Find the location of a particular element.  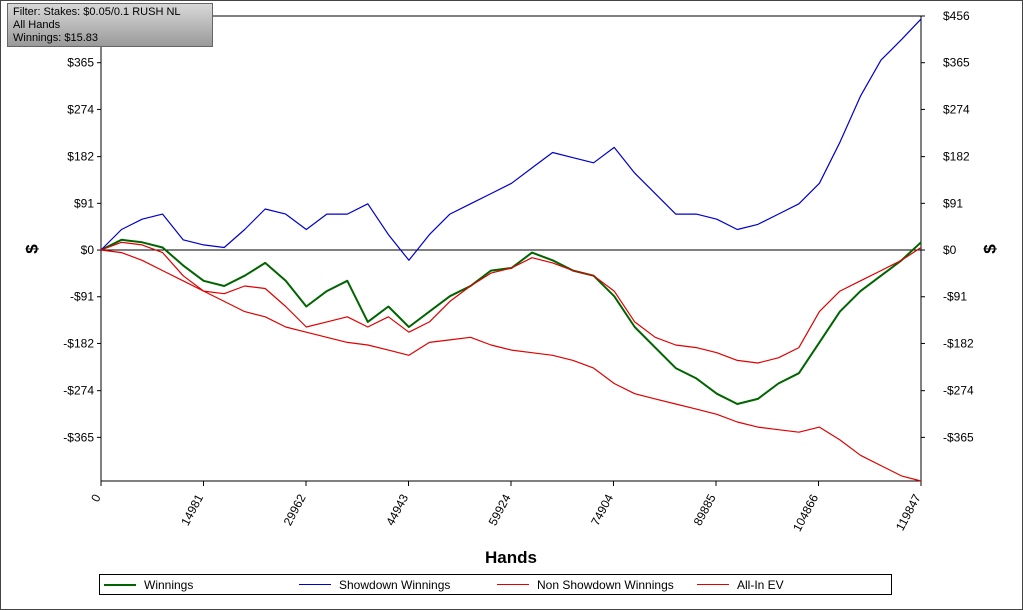

filter-stakes-text: Filter: Stakes: $0.05/0.1 RUSH NL is located at coordinates (97, 12).